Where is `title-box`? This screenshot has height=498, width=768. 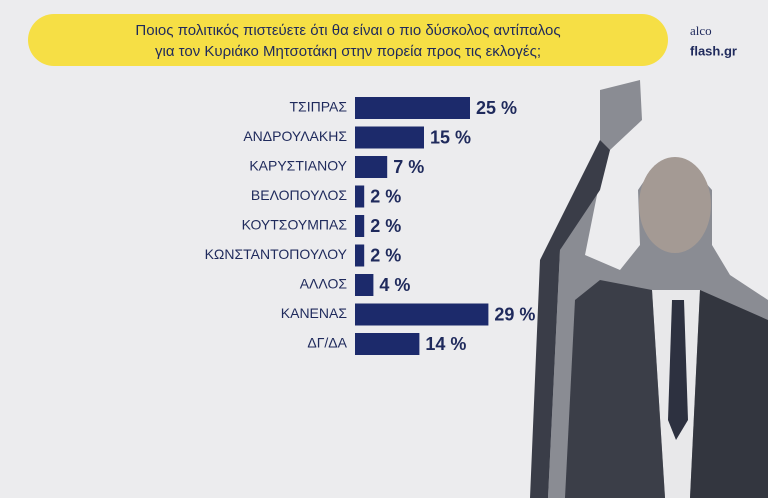
title-box is located at coordinates (348, 40).